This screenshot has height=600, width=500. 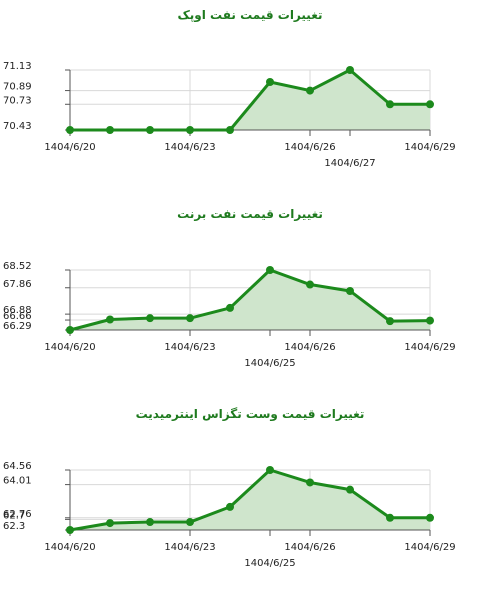 I want to click on y-tick-label: 64.01, so click(x=17, y=481).